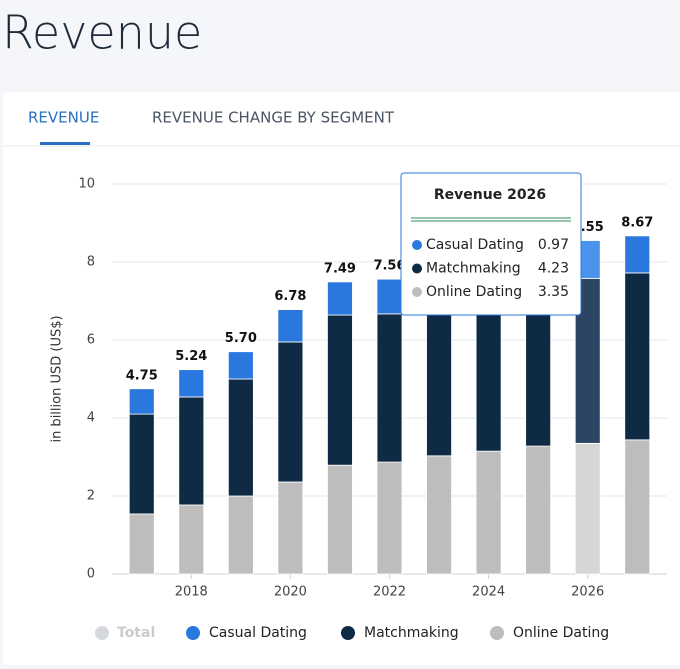 Image resolution: width=680 pixels, height=669 pixels. I want to click on legend-label: Online Dating, so click(561, 633).